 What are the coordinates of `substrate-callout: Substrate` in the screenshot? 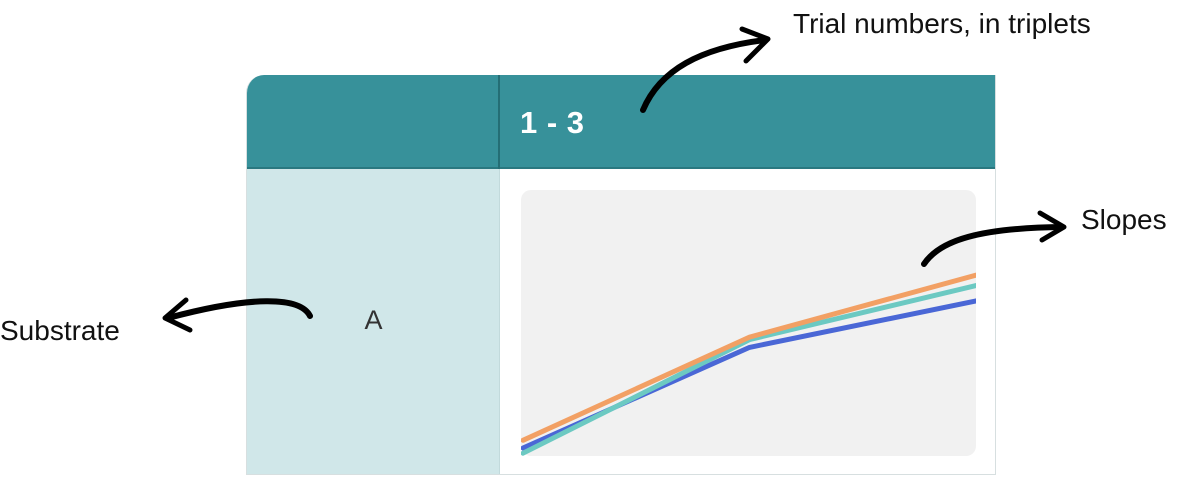 It's located at (60, 330).